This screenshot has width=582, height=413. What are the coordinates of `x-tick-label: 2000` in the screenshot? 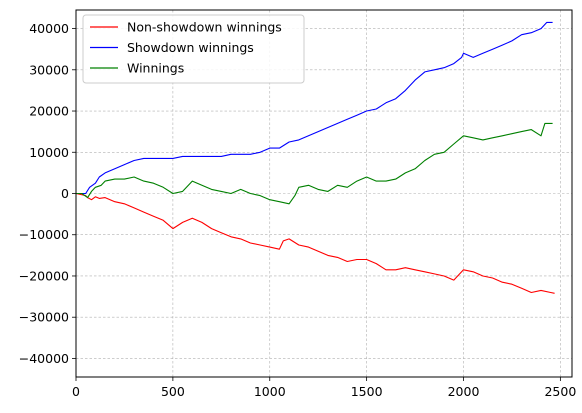 It's located at (464, 391).